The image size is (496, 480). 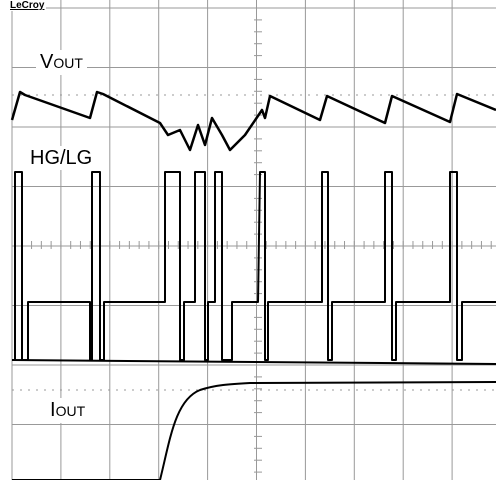 I want to click on hg-lg-baseline, so click(x=253, y=362).